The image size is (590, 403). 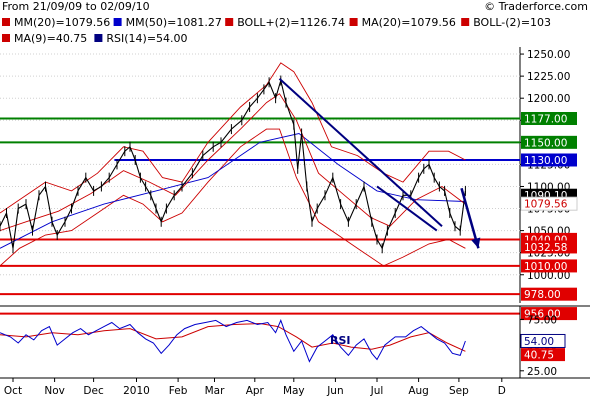 I want to click on price-y-tick-label: 1000.00, so click(x=548, y=276).